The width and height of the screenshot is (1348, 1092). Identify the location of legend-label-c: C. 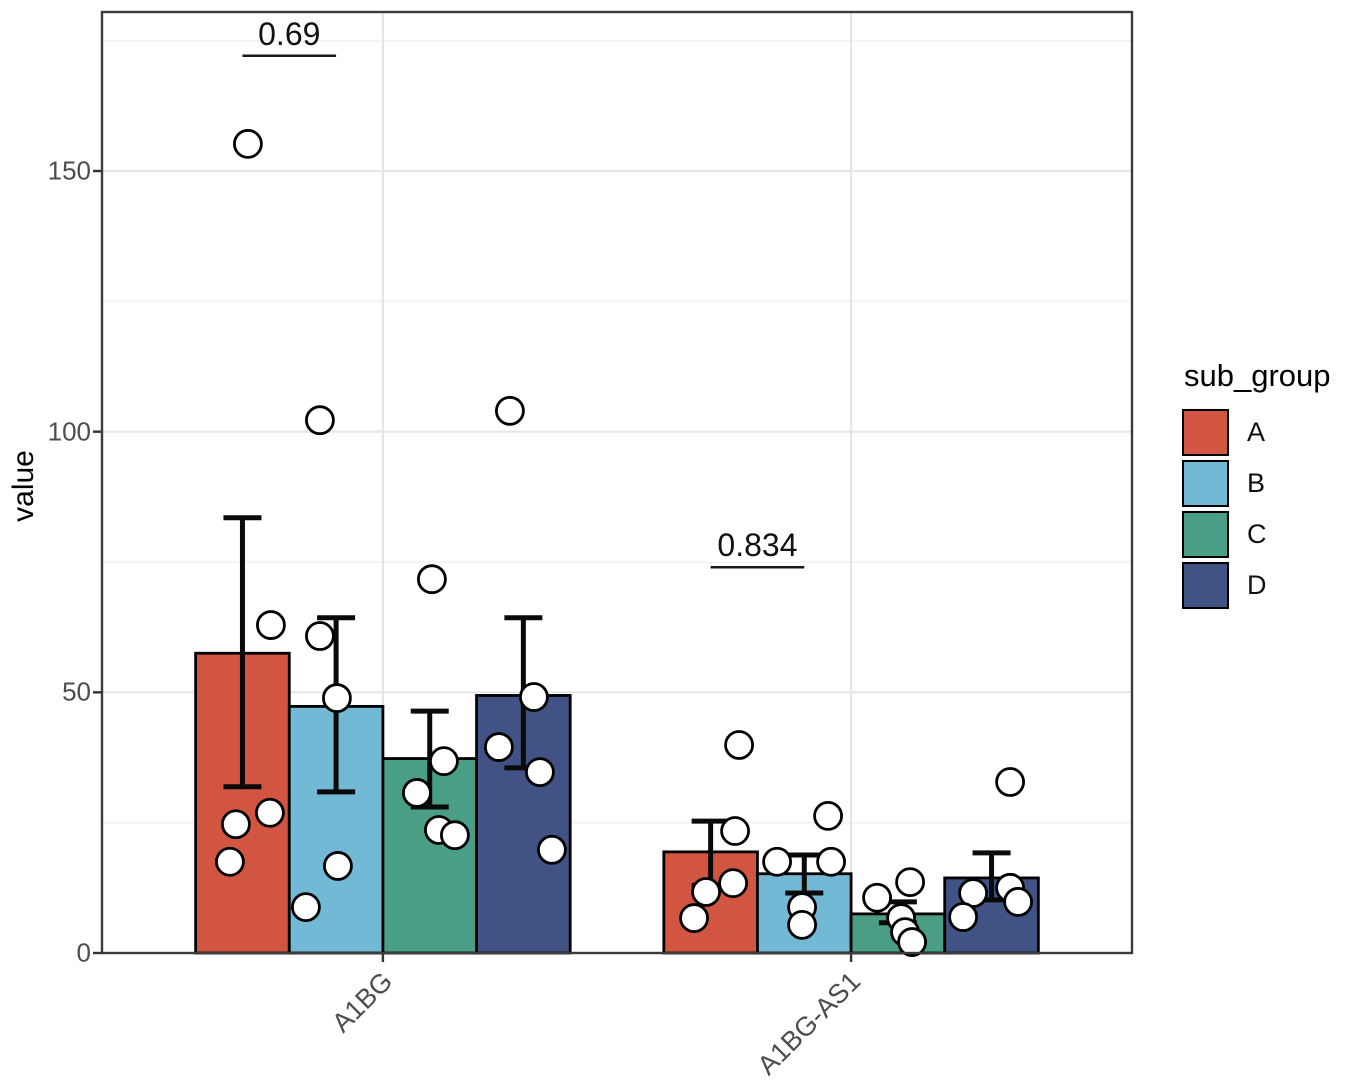
(1257, 534).